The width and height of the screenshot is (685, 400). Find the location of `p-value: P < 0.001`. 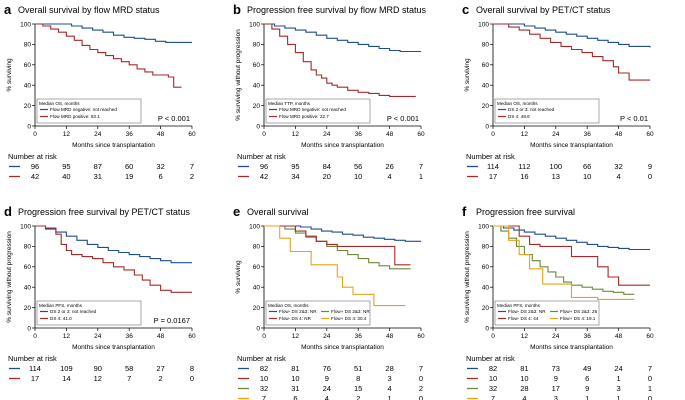

p-value: P < 0.001 is located at coordinates (403, 118).